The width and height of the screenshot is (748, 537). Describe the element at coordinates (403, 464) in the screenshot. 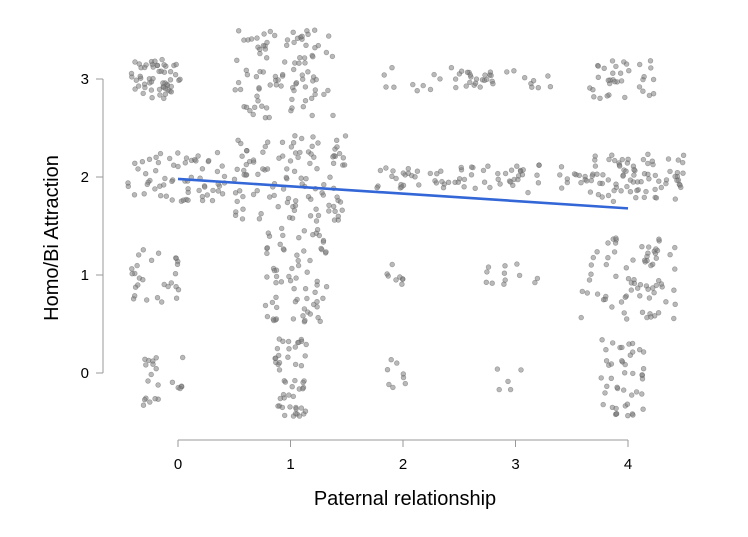

I see `x-tick-label: 2` at that location.